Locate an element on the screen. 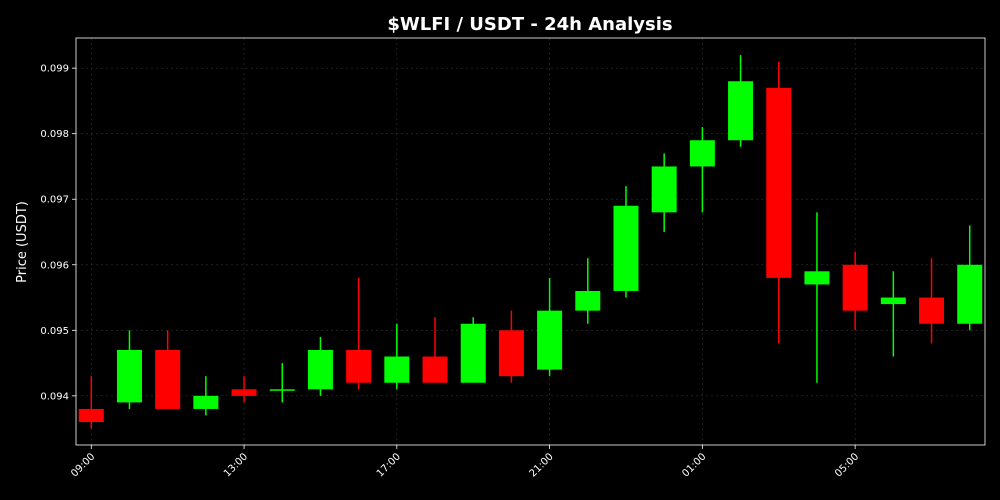 Image resolution: width=1000 pixels, height=500 pixels. candle-1900 is located at coordinates (473, 350).